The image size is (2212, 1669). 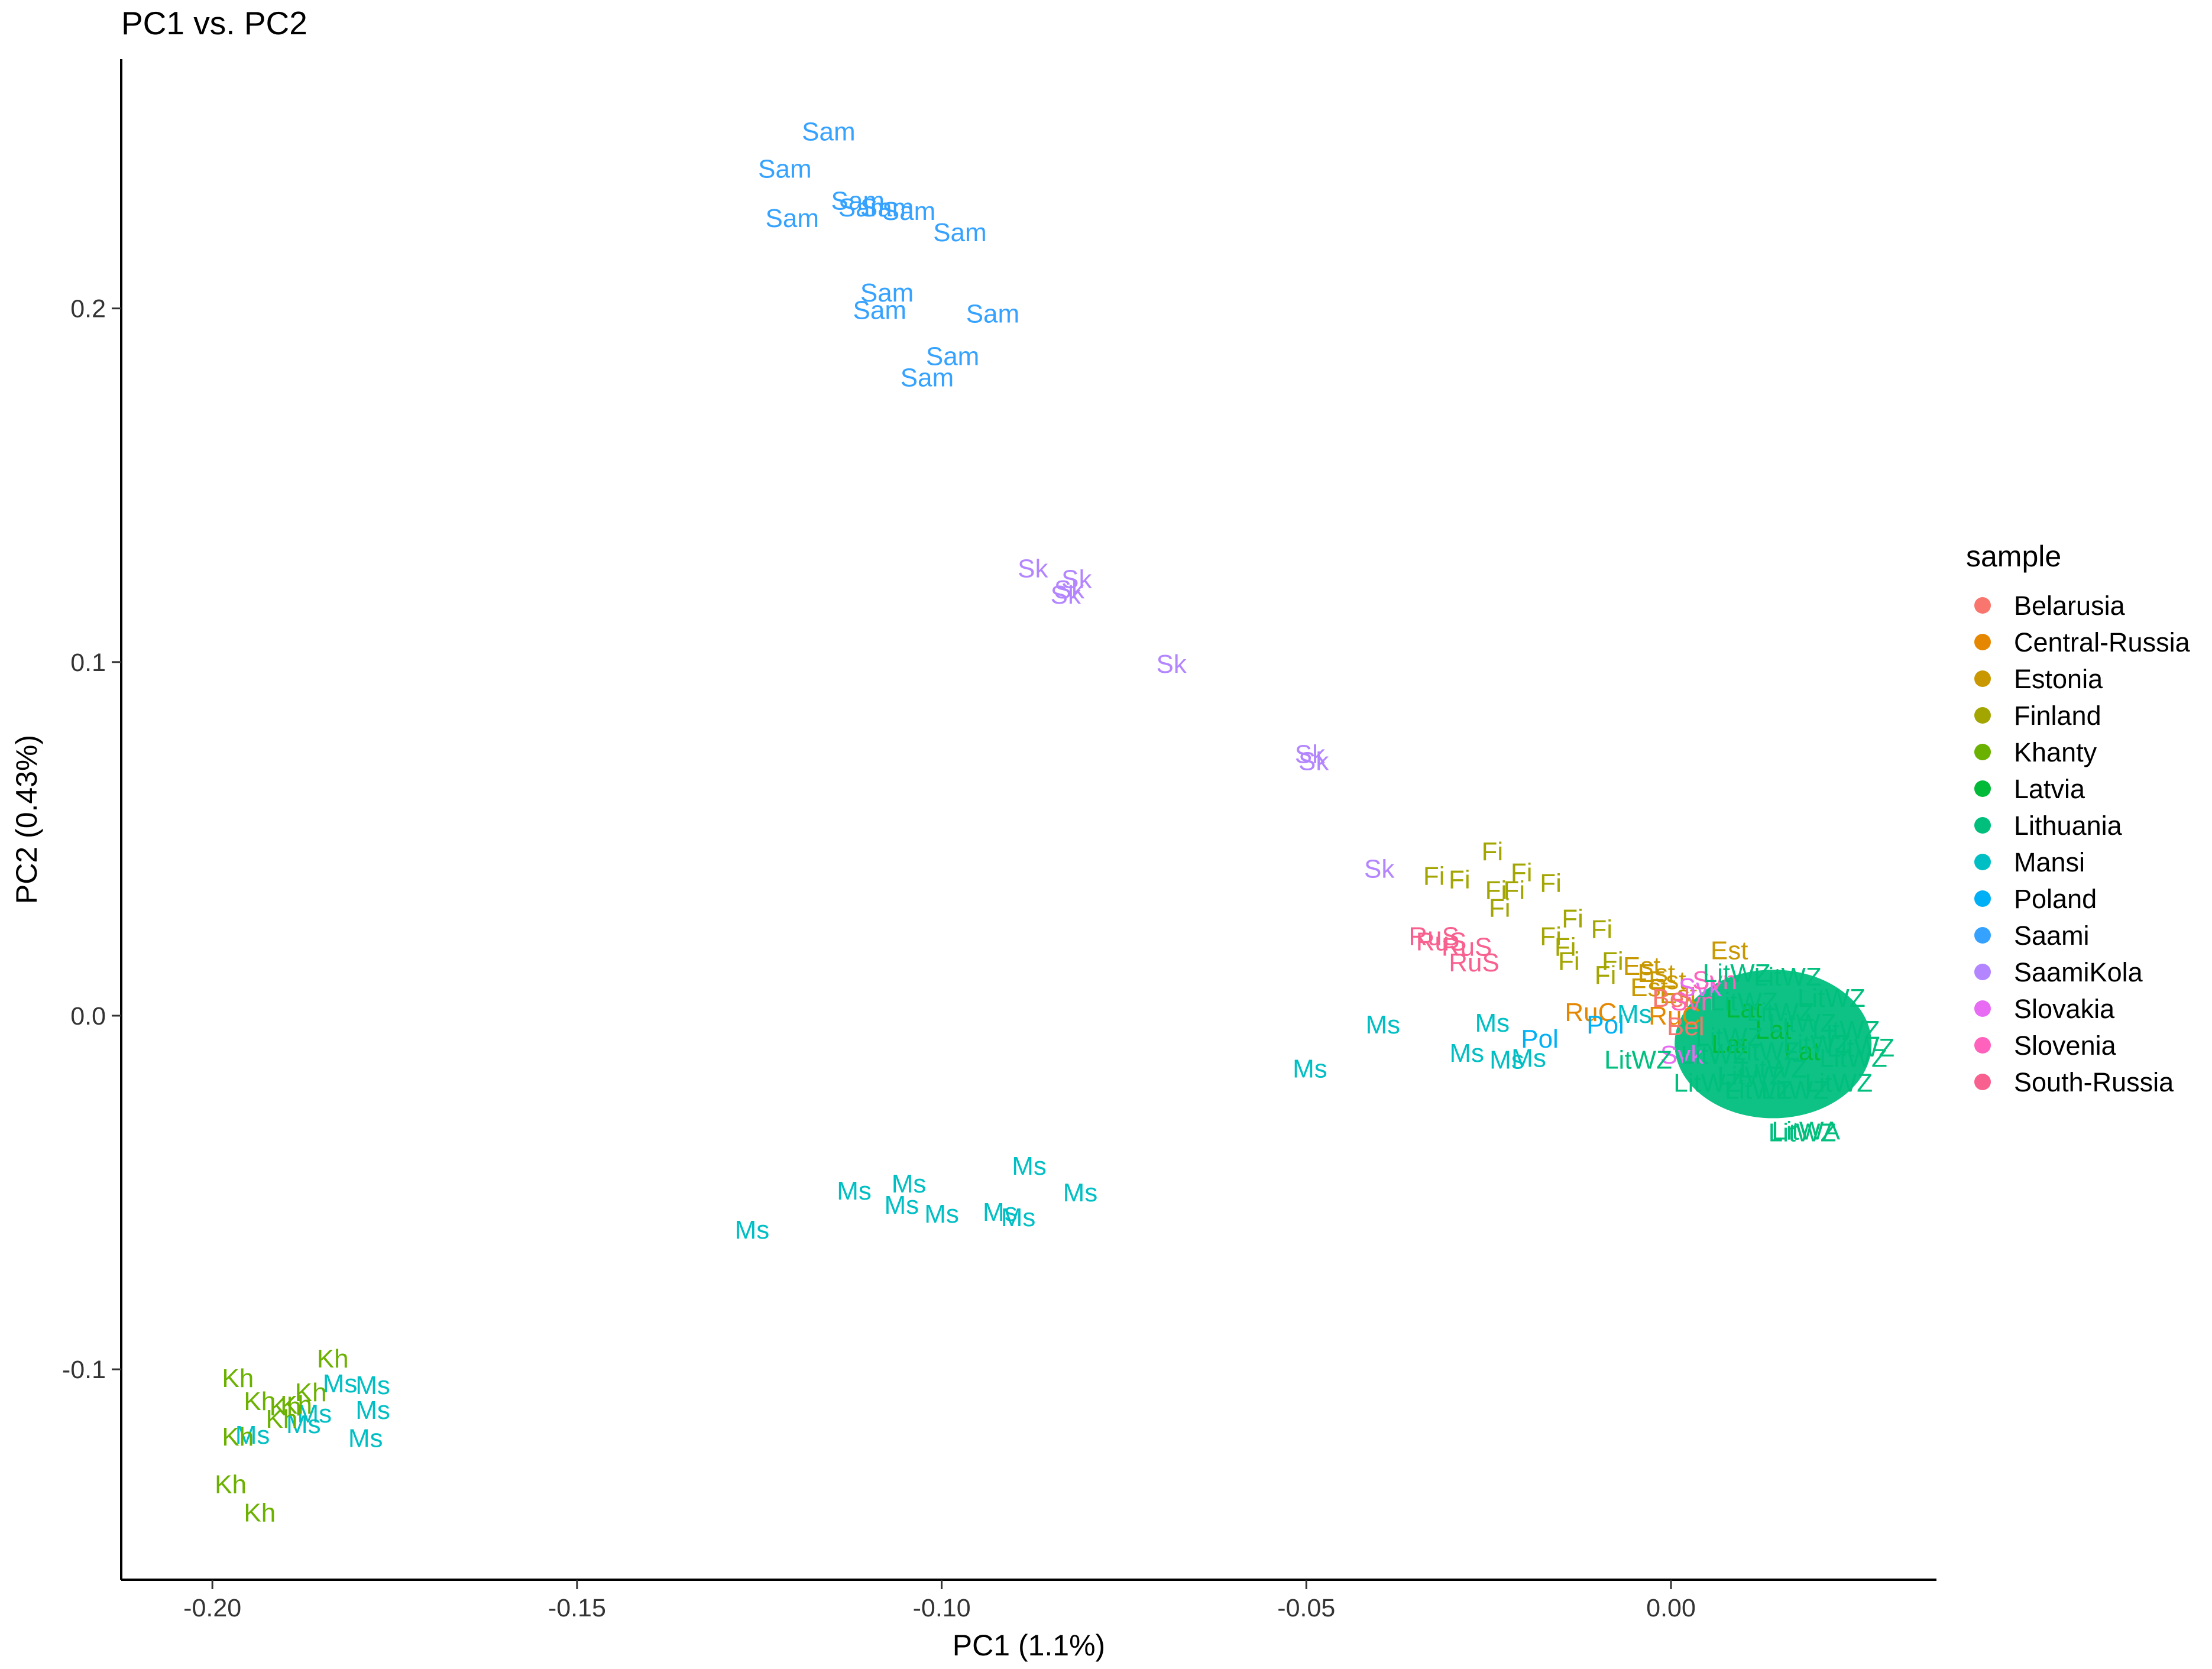 I want to click on legend-label: Latvia, so click(x=2050, y=789).